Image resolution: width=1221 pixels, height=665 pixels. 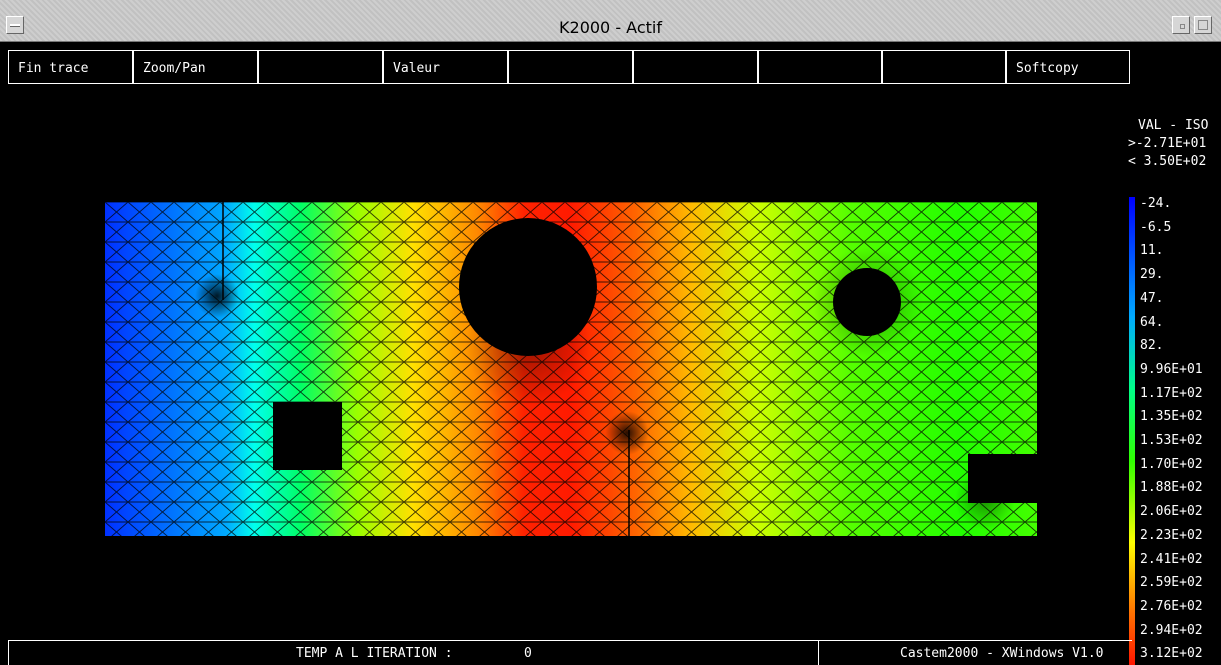 What do you see at coordinates (1167, 161) in the screenshot?
I see `legend-min-label: < 3.50E+02` at bounding box center [1167, 161].